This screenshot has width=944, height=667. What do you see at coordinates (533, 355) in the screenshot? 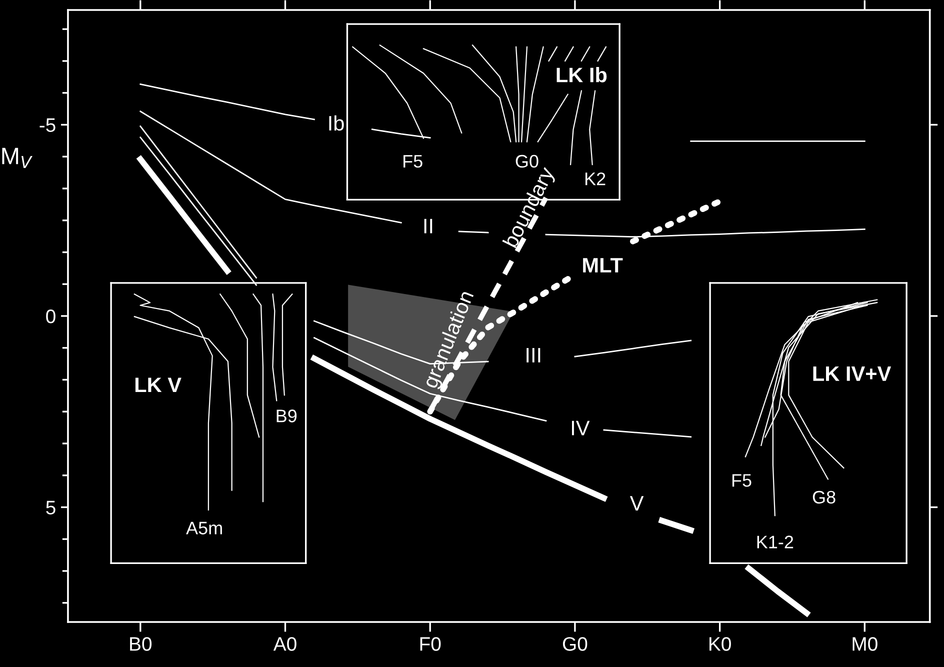
I see `annotation: III` at bounding box center [533, 355].